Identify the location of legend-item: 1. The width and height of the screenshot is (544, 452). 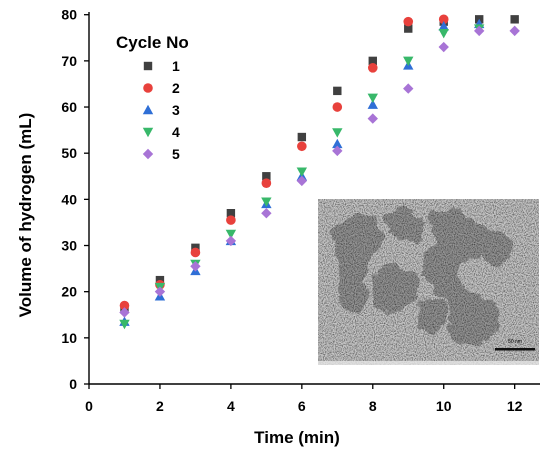
(161, 66).